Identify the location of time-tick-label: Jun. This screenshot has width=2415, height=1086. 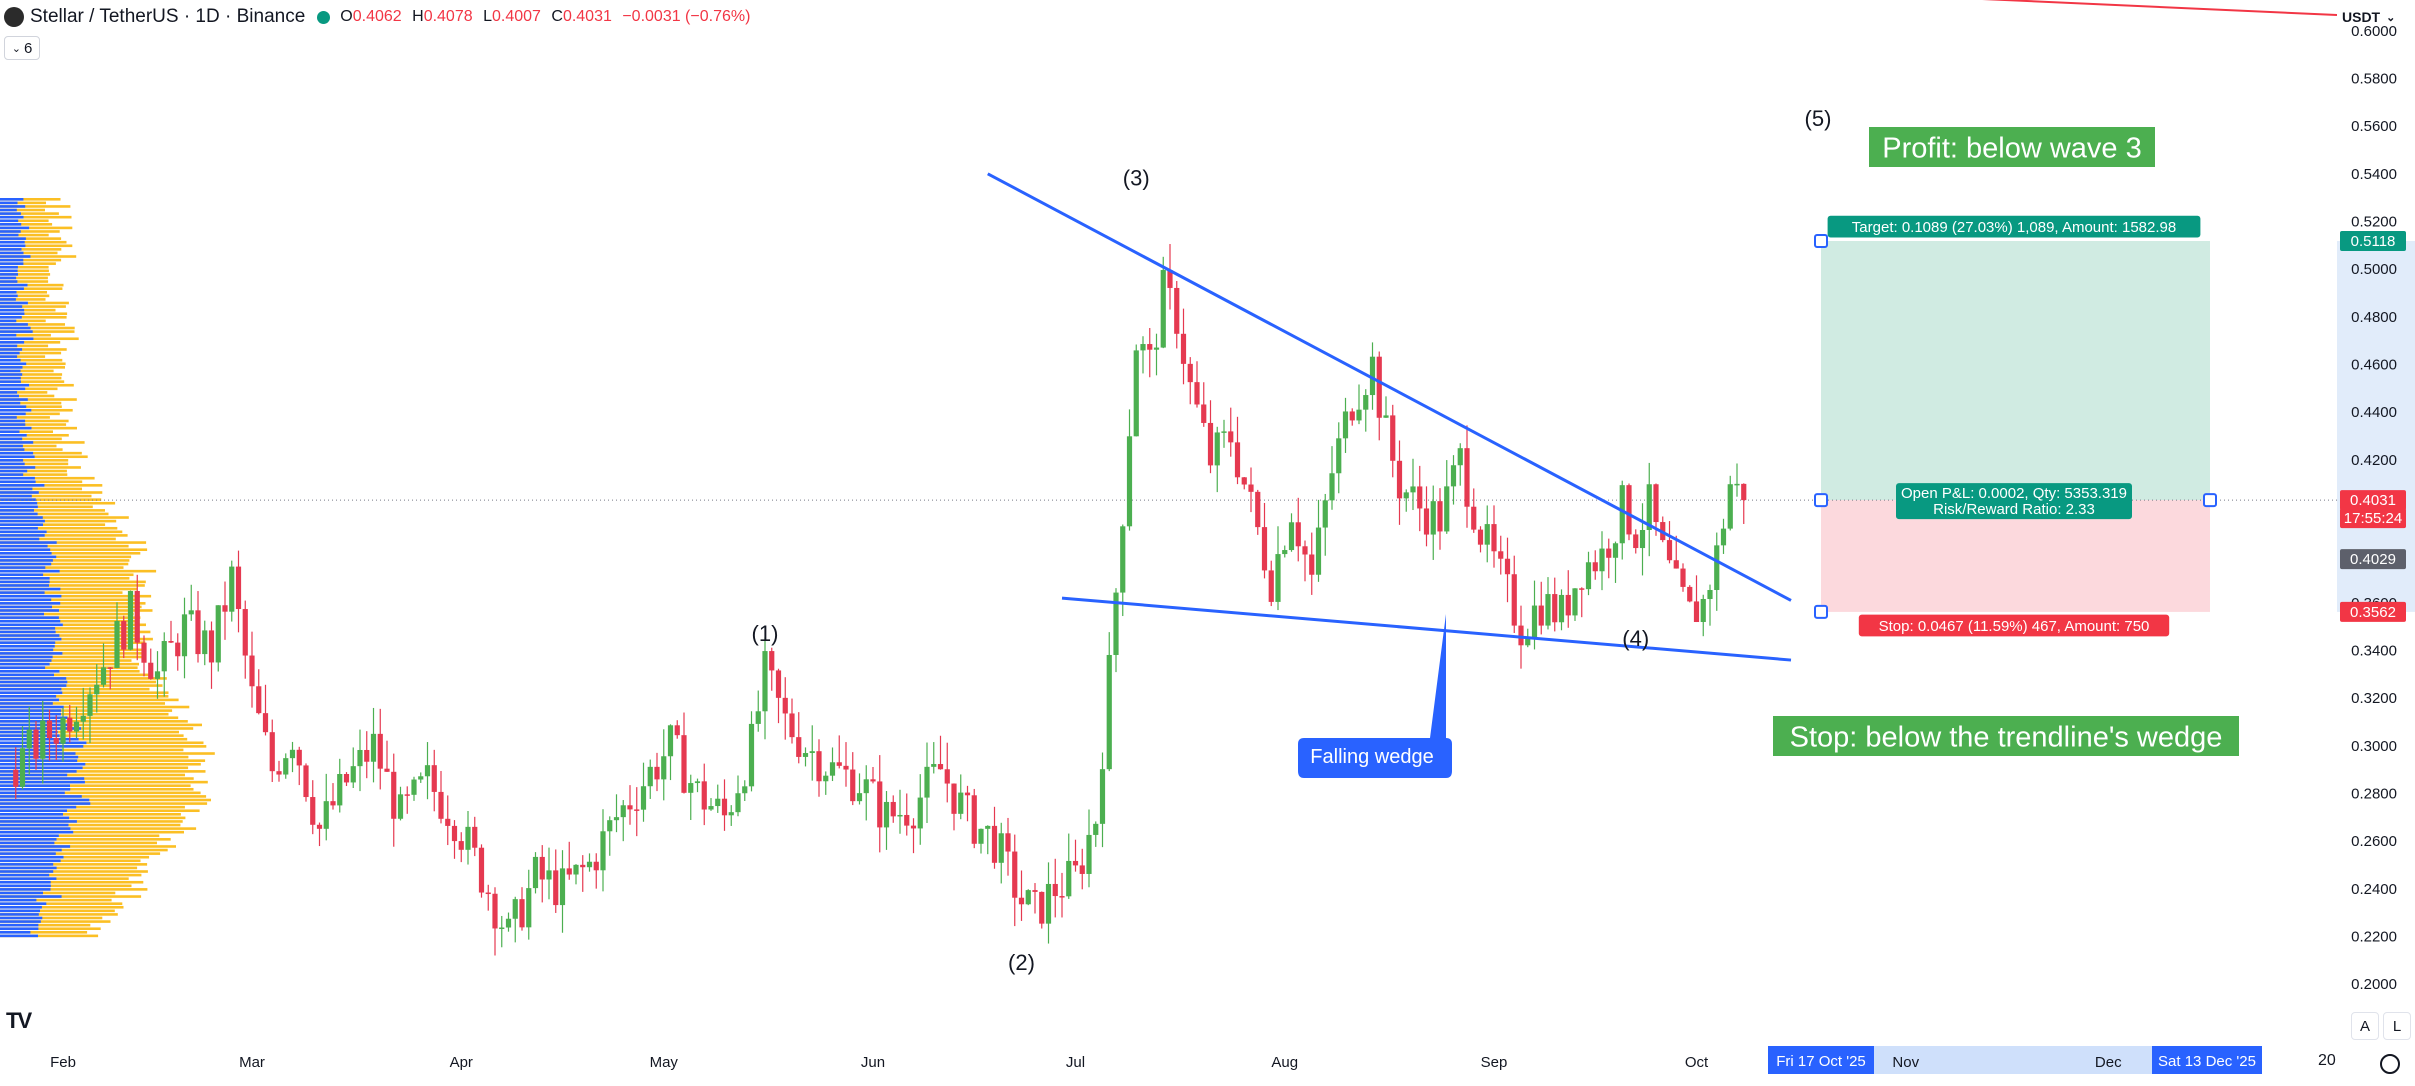
(873, 1062).